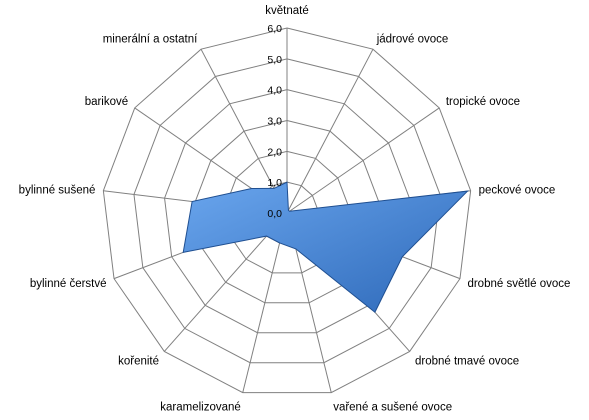 The height and width of the screenshot is (420, 589). I want to click on tick-label-3: 3,0, so click(274, 122).